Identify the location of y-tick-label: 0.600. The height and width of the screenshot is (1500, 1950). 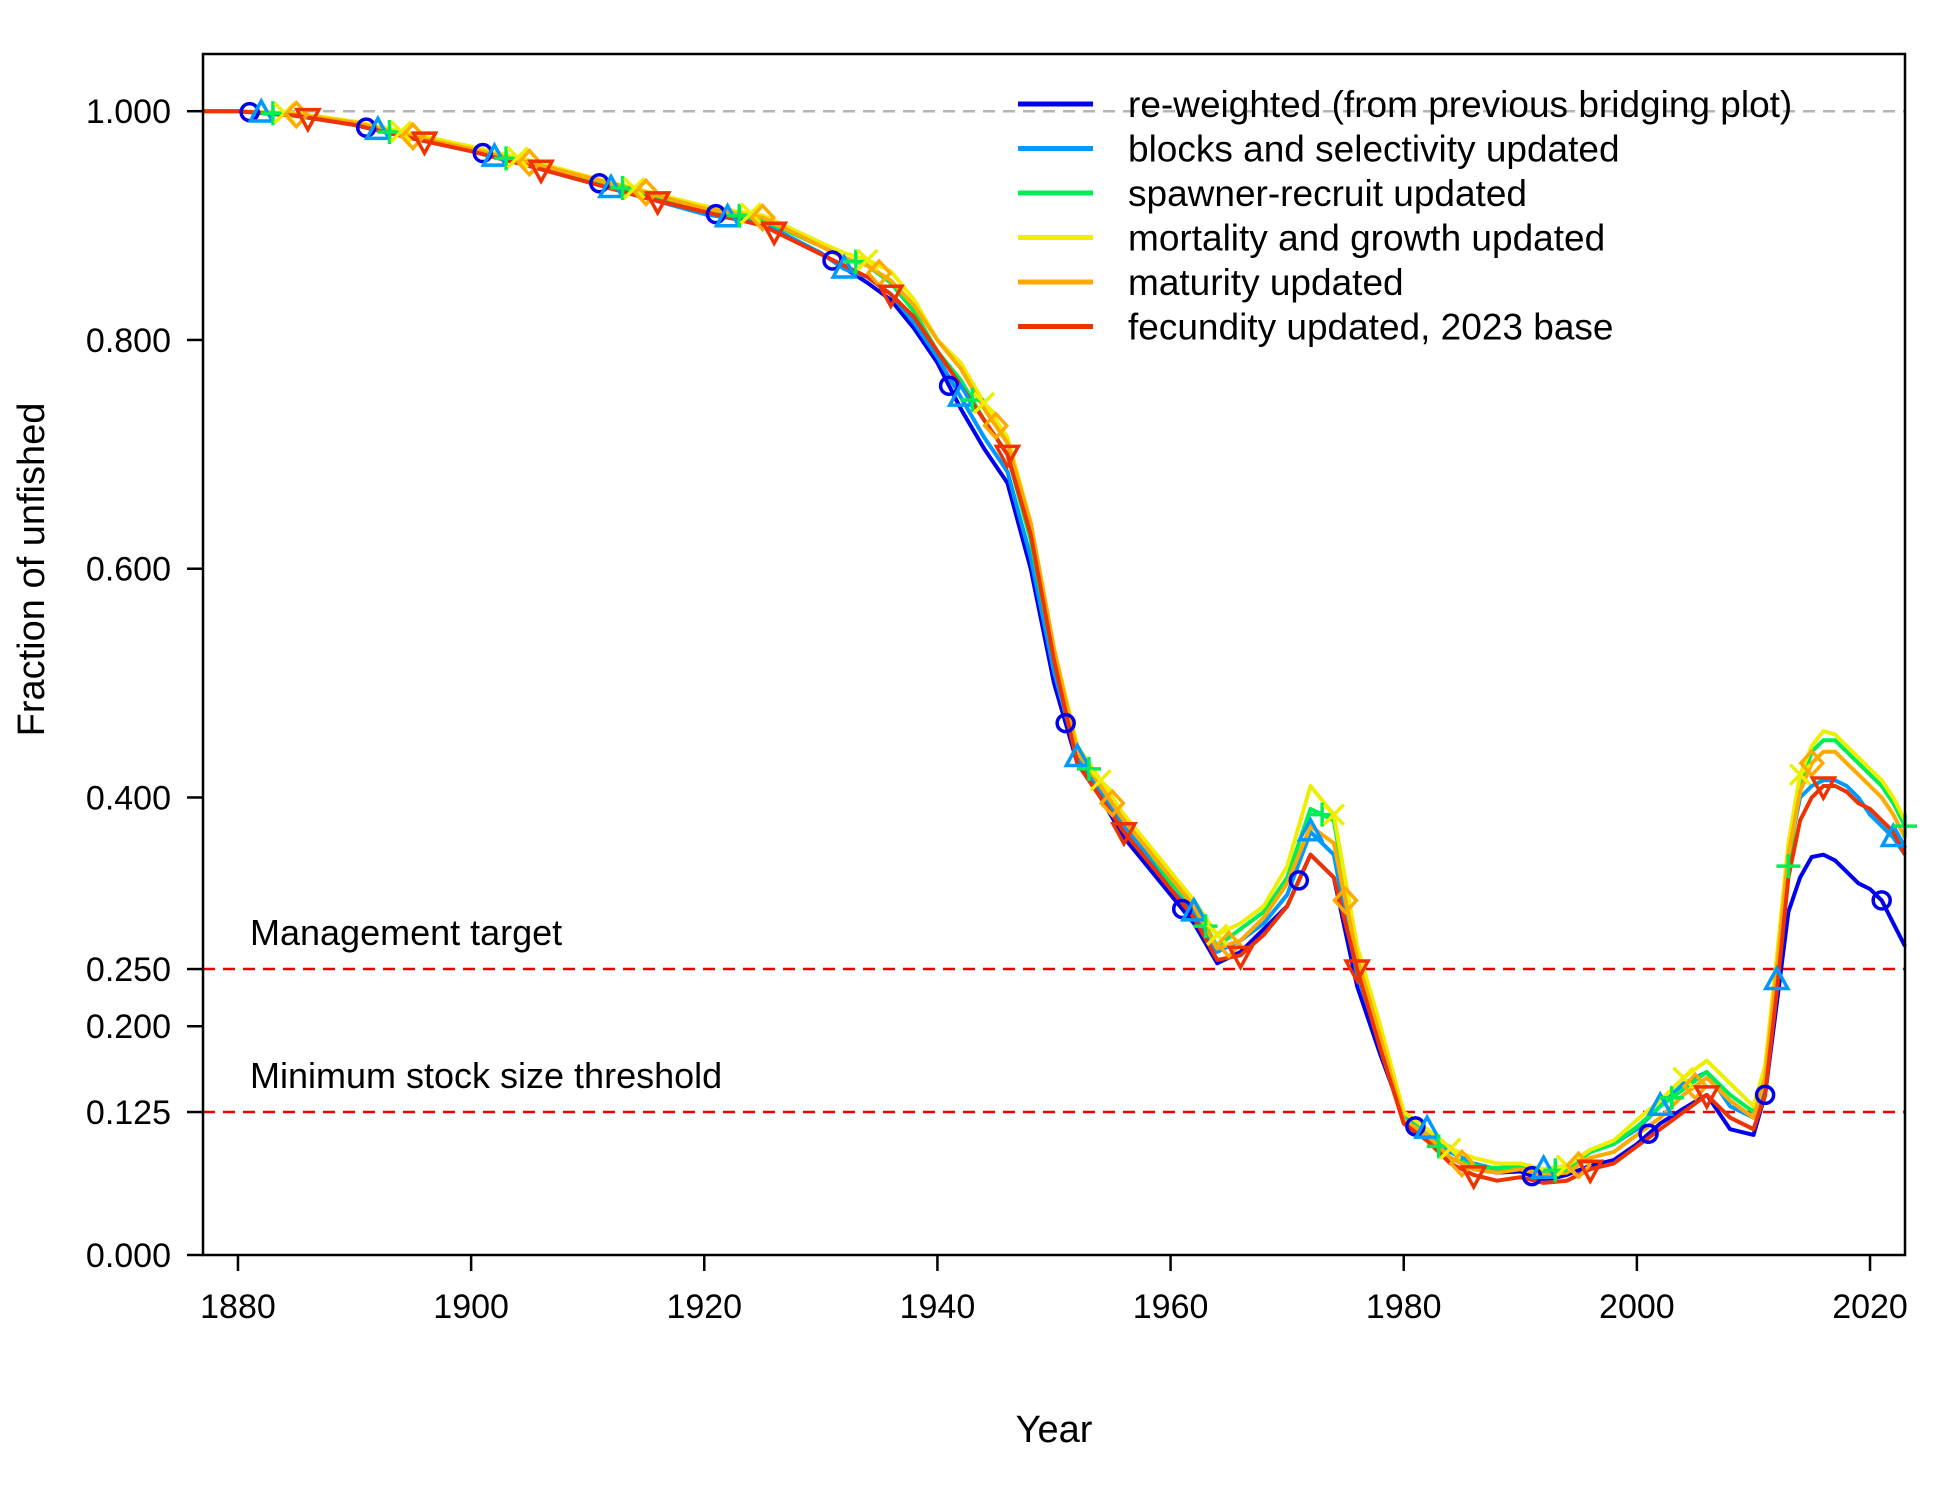
(128, 570).